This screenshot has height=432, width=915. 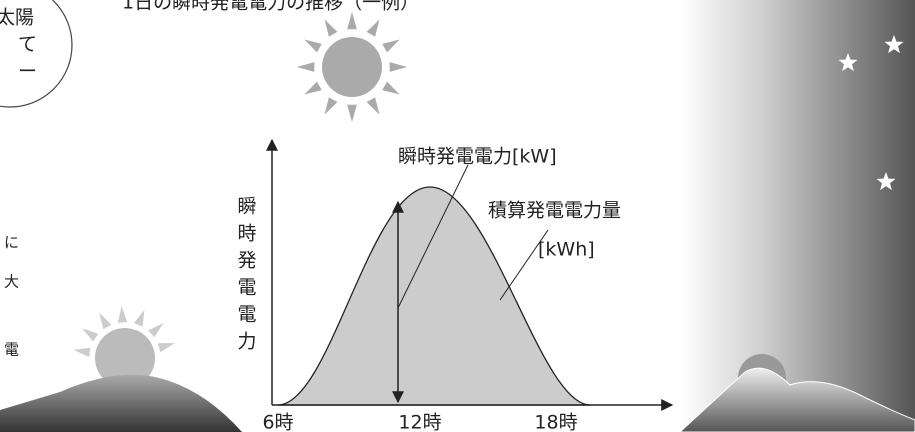 What do you see at coordinates (27, 72) in the screenshot?
I see `bubble-text: ー` at bounding box center [27, 72].